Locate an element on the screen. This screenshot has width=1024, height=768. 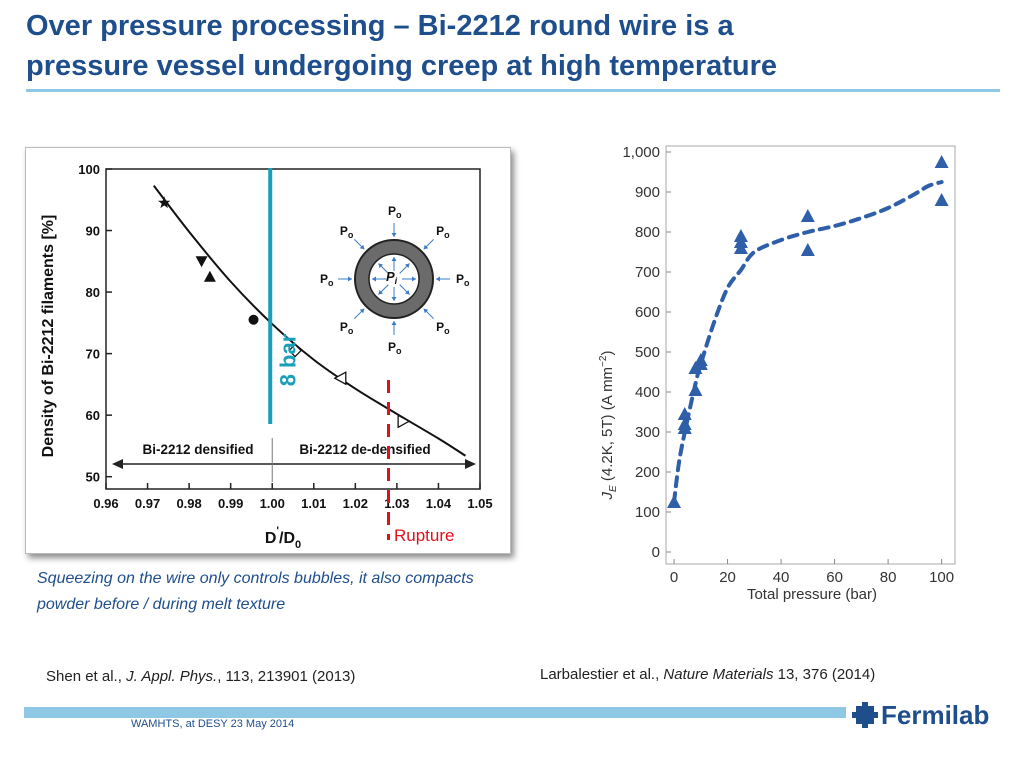
right-y-ticks: 0 100 200 300 400 500 600 700 800 900 1,000 is located at coordinates (646, 352).